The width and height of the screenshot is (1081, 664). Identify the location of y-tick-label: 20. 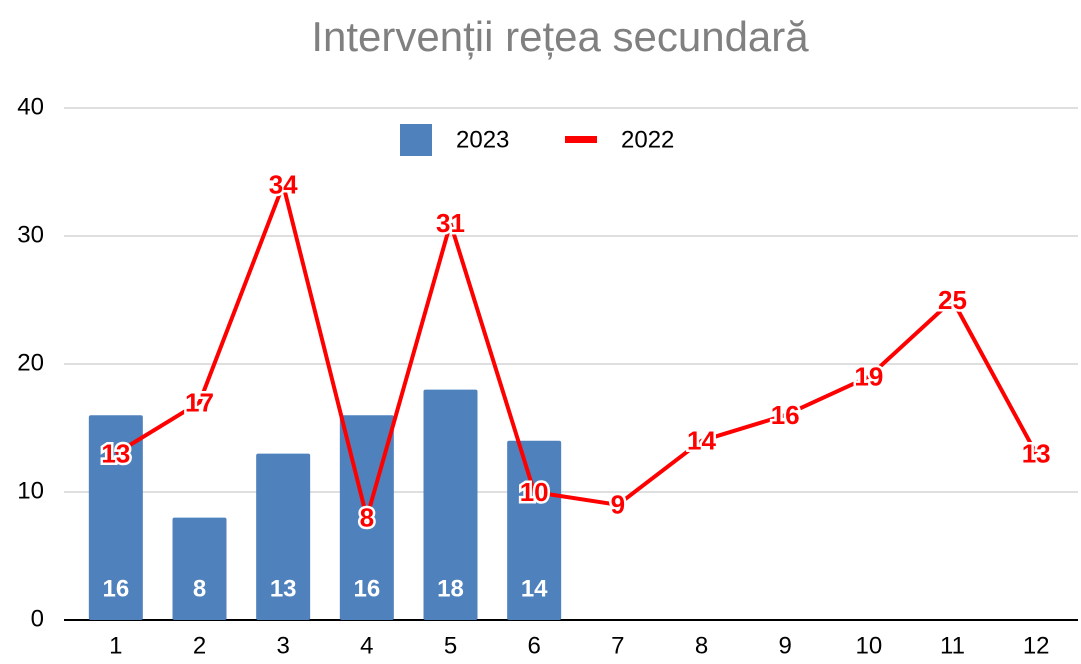
(30, 362).